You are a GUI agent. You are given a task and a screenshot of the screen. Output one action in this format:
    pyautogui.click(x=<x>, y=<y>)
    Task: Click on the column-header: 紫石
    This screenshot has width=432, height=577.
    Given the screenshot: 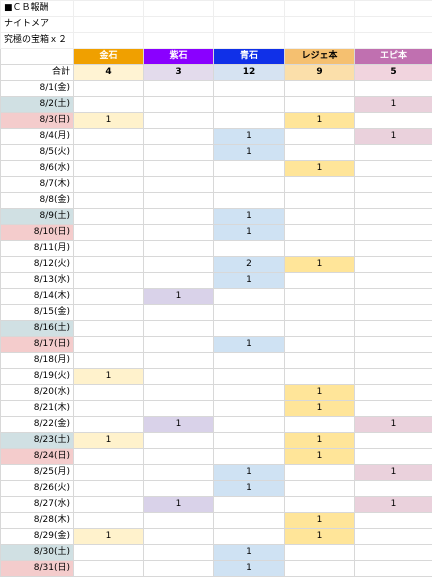 What is the action you would take?
    pyautogui.click(x=179, y=57)
    